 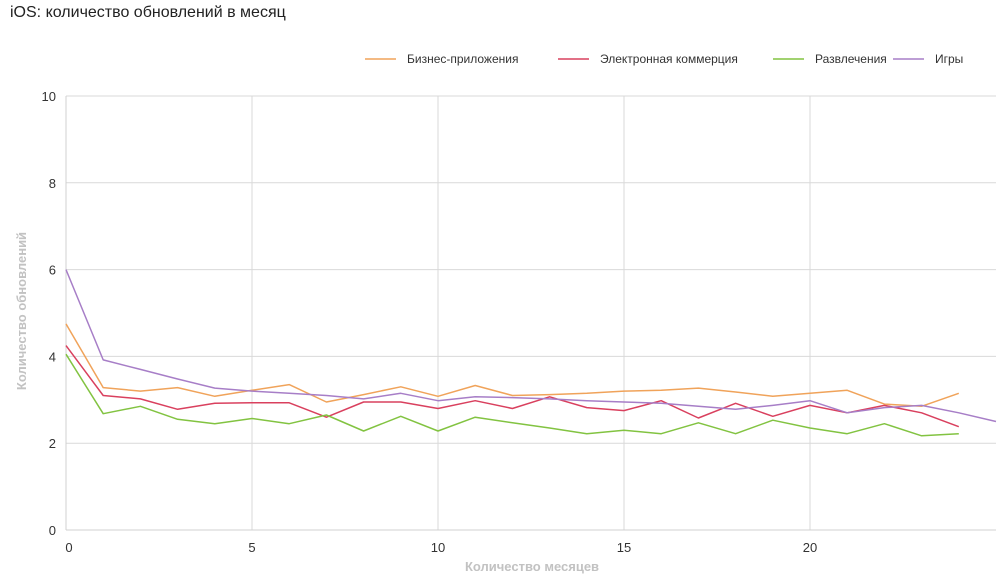 I want to click on y-axis-title: Количество обновлений, so click(x=21, y=311).